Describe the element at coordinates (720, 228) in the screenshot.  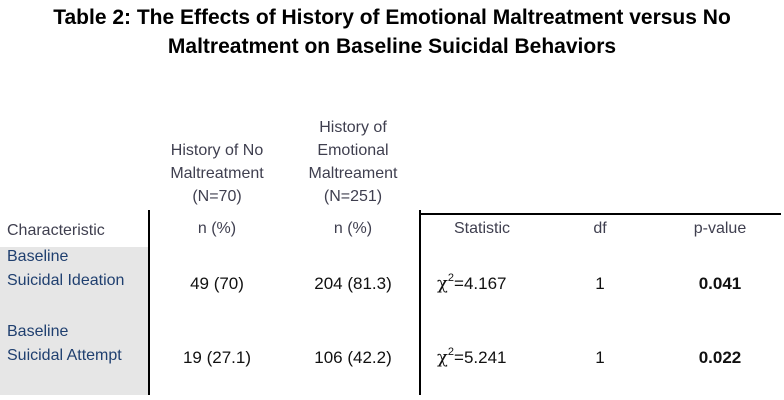
I see `header-p-value: p-value` at that location.